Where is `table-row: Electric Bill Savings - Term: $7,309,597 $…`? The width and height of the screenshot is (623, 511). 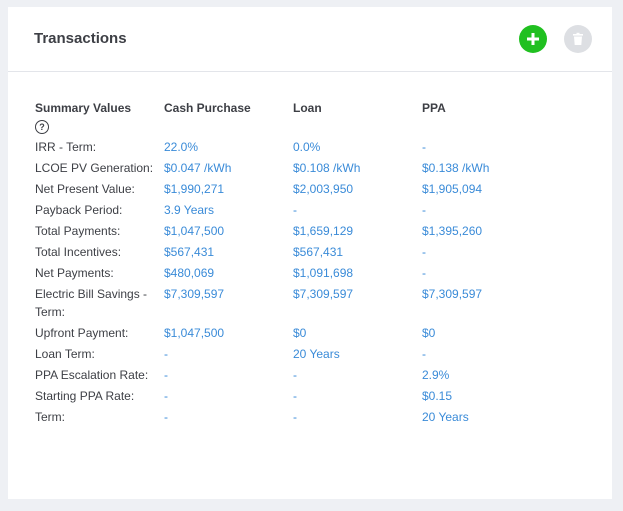
table-row: Electric Bill Savings - Term: $7,309,597 $… is located at coordinates (273, 301).